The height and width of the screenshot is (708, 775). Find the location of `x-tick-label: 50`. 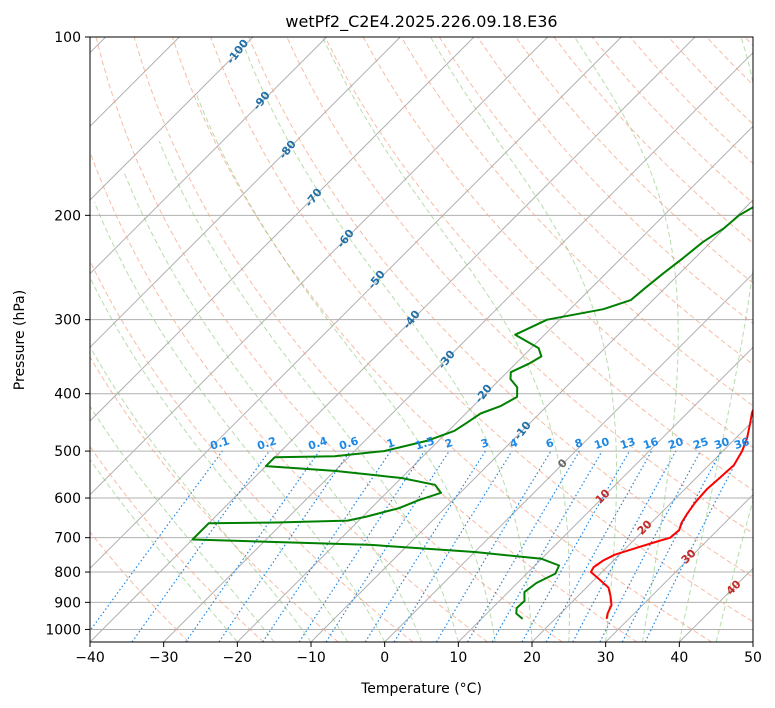

x-tick-label: 50 is located at coordinates (753, 658).